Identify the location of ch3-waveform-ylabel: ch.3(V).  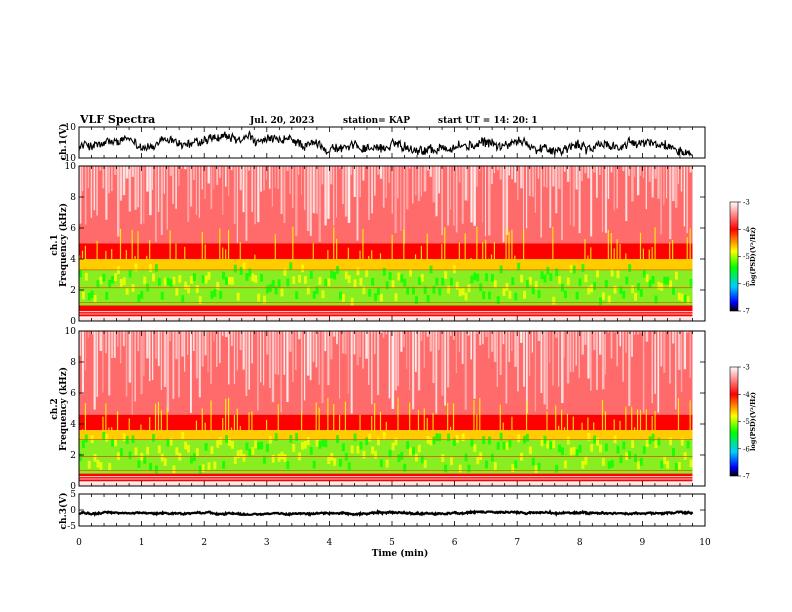
(63, 511).